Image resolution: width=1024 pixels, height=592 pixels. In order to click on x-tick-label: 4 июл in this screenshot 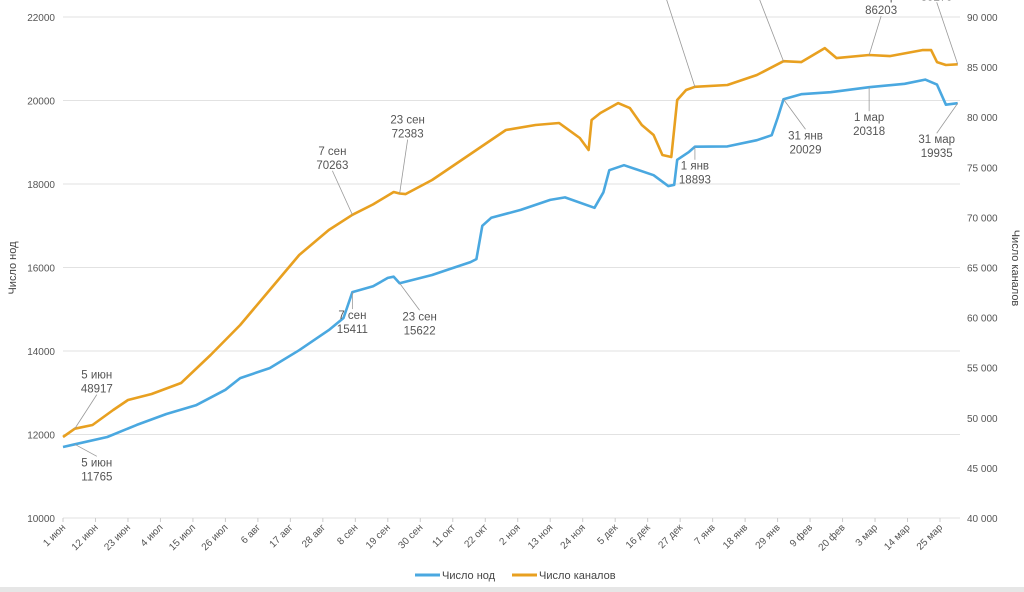, I will do `click(152, 535)`.